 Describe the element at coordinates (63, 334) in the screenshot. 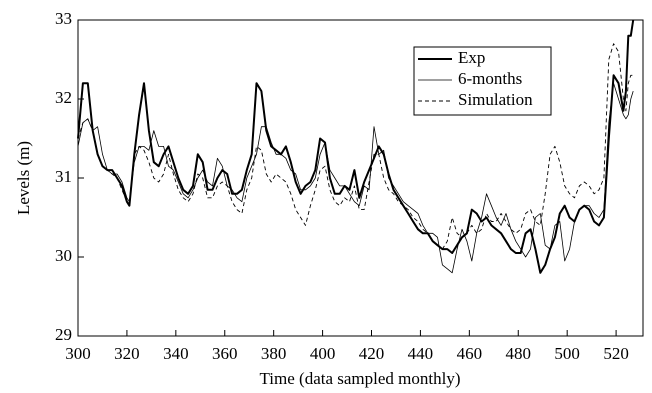

I see `y-tick-label: 29` at that location.